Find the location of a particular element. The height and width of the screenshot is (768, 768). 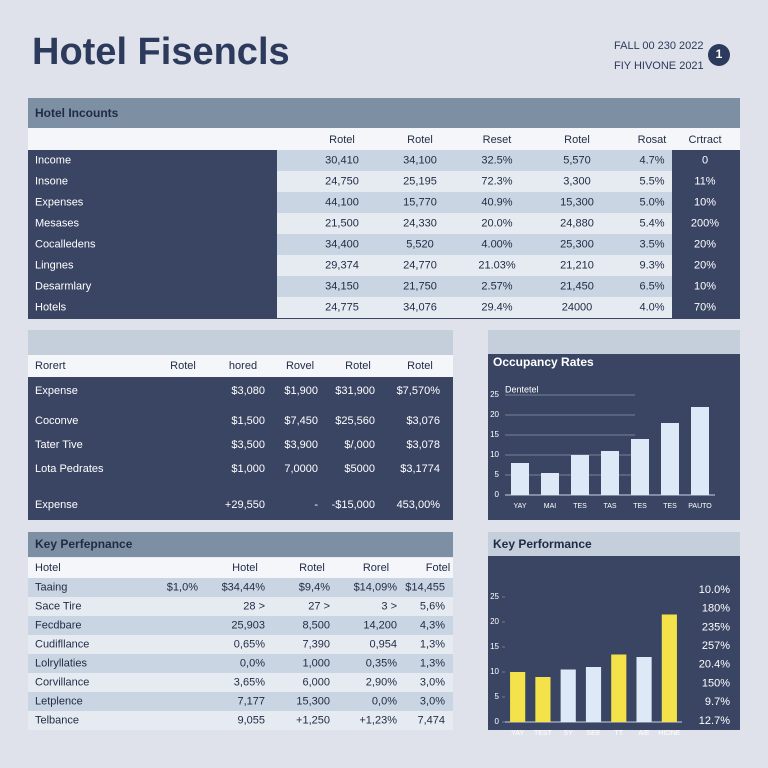

cell: 14,200 is located at coordinates (380, 625).